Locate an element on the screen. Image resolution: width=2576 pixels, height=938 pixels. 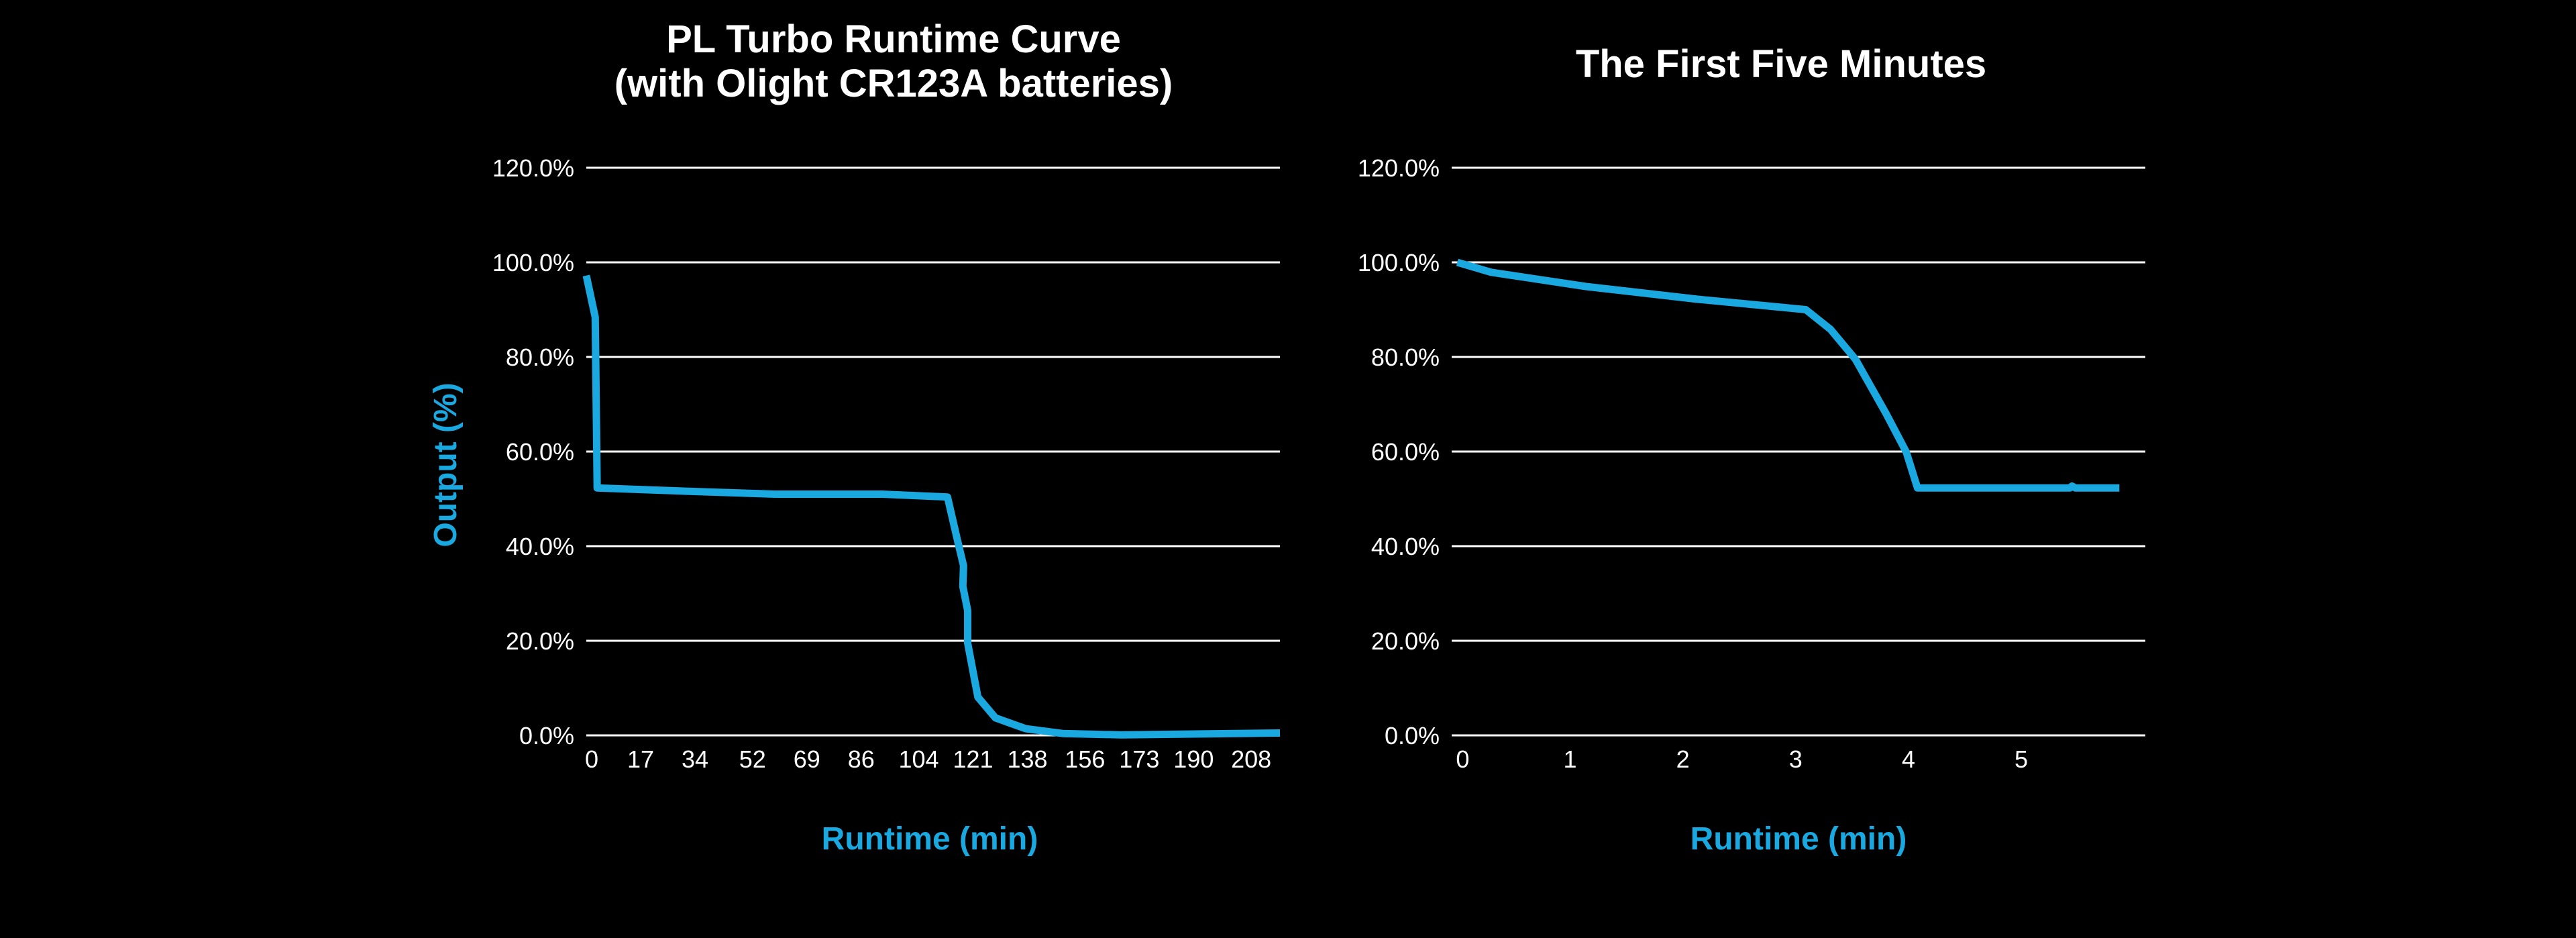
x-tick-label: 3 is located at coordinates (1796, 759).